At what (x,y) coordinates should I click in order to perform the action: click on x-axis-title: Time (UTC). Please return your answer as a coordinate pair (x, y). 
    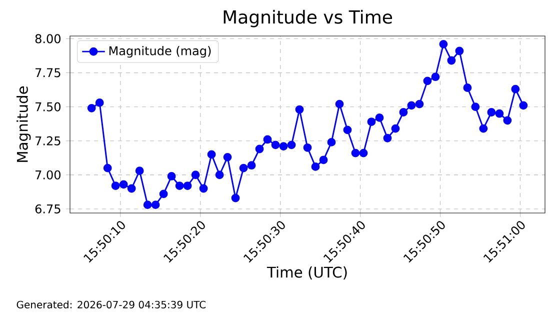
    Looking at the image, I should click on (306, 273).